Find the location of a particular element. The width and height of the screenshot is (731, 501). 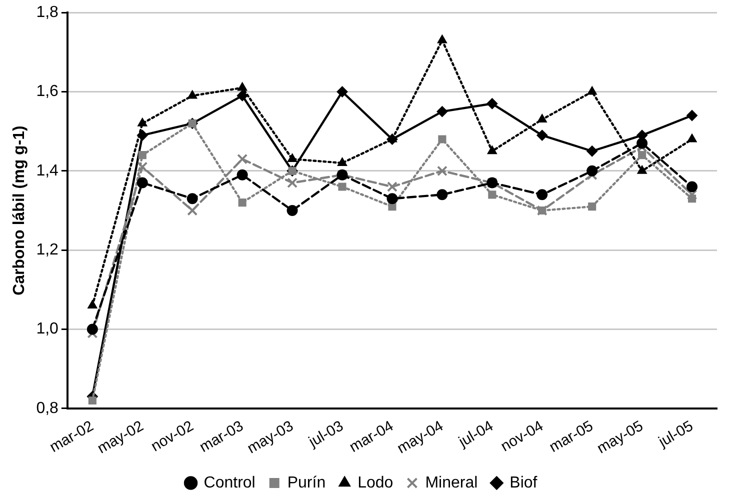

legend-label: Purín is located at coordinates (306, 483).